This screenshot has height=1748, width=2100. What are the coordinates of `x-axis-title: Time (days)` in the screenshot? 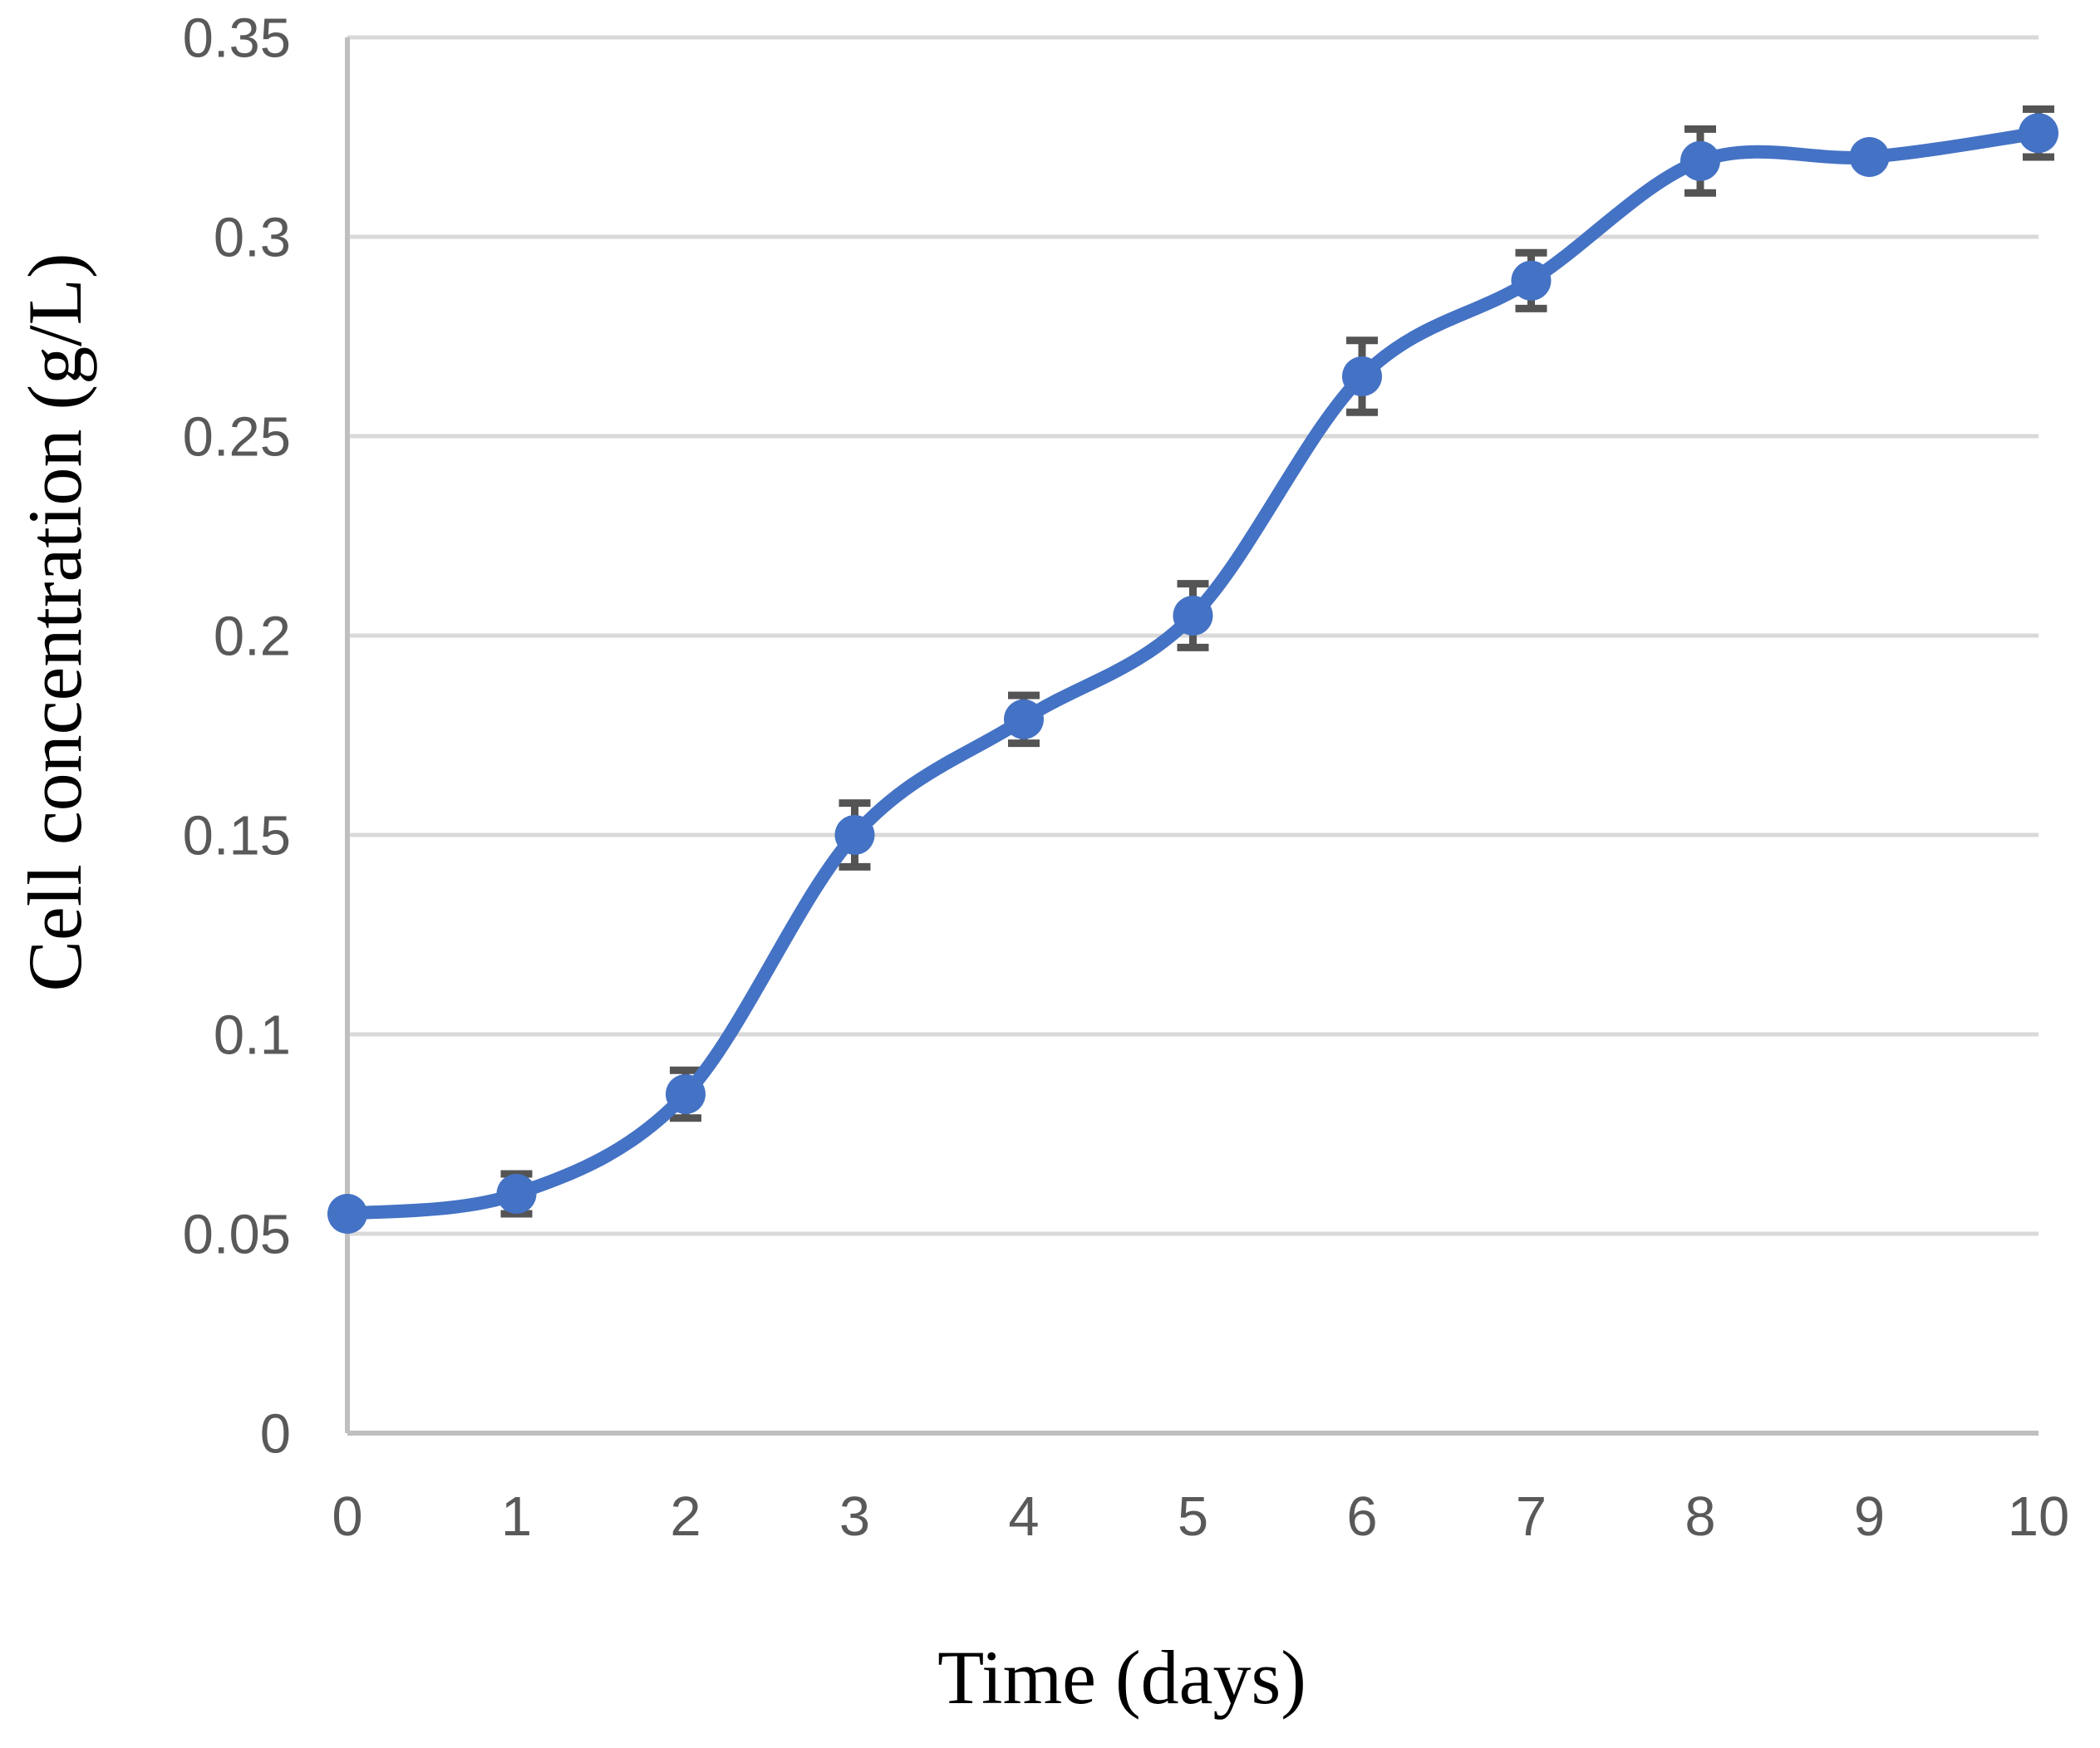 It's located at (1121, 1677).